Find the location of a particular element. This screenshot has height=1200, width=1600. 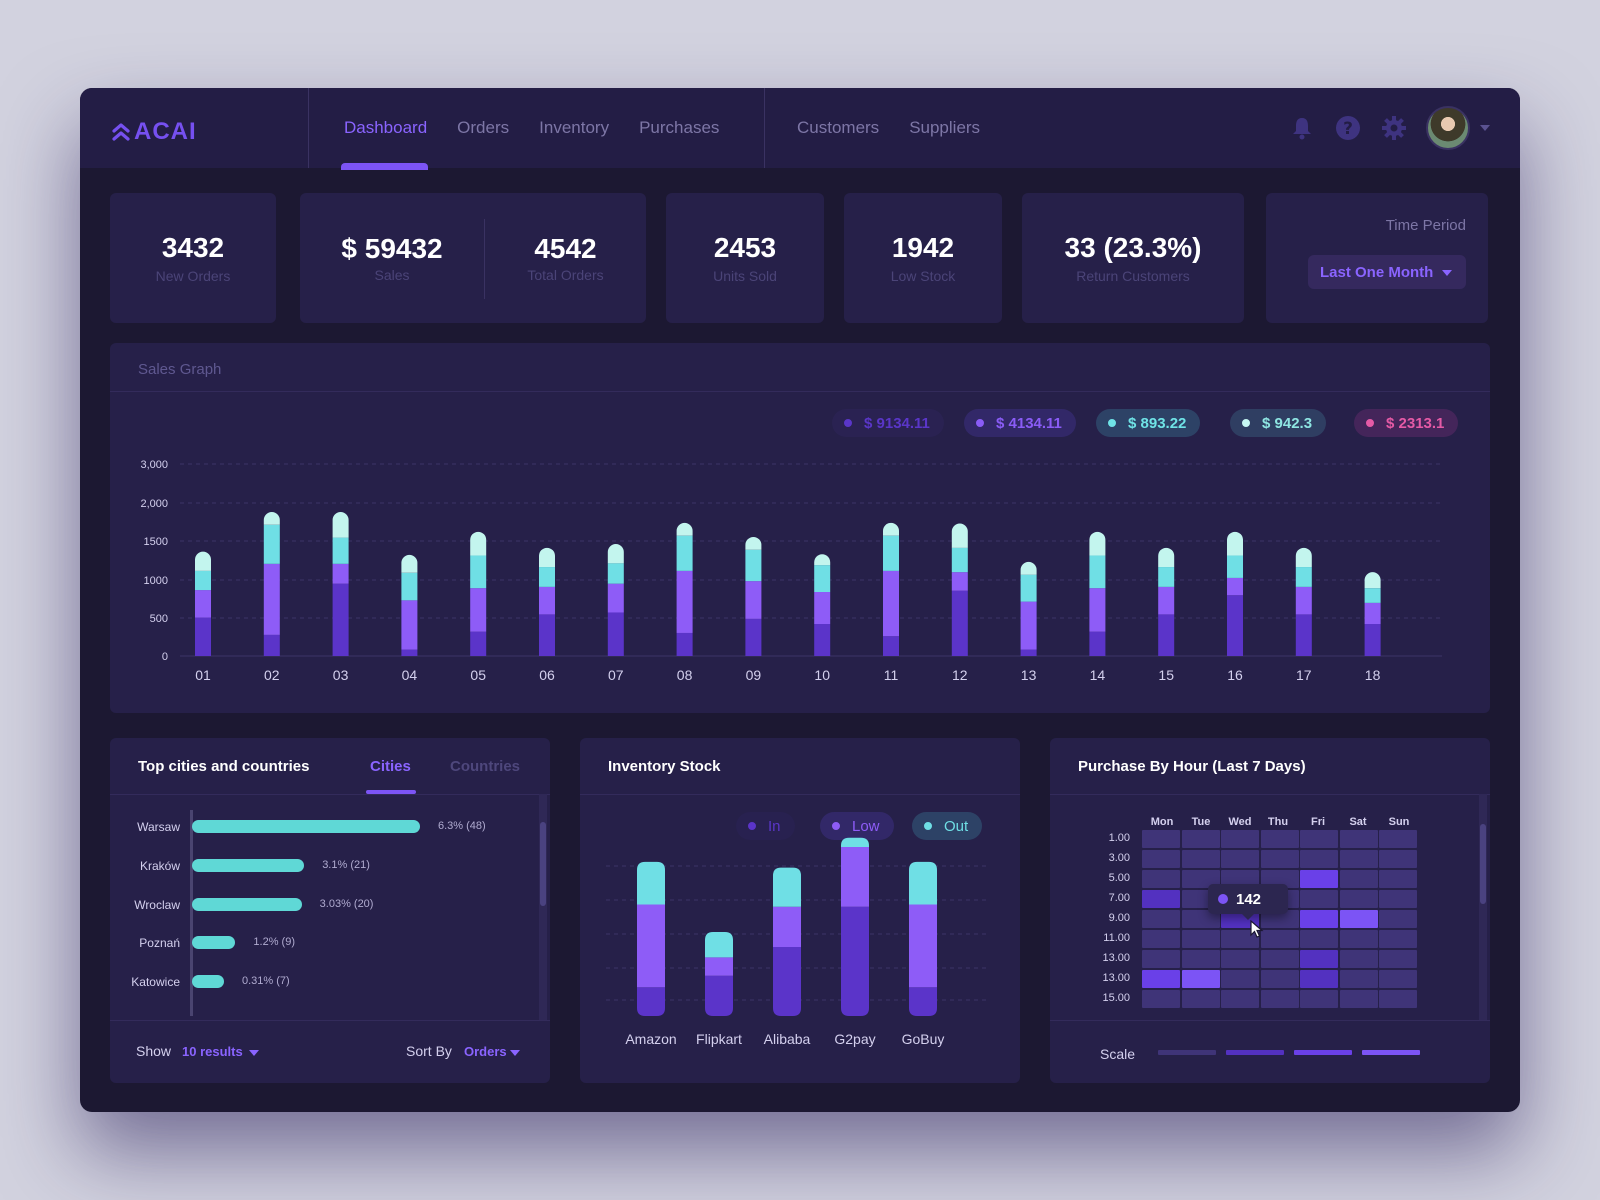

legend-item: $ 4134.11 is located at coordinates (1020, 423).